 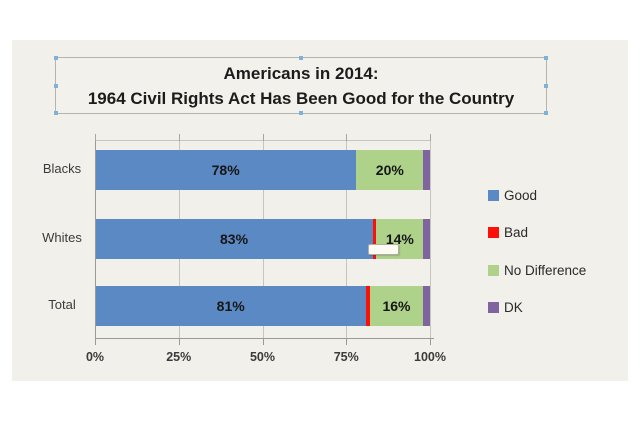 I want to click on legend-item-no-difference: No Difference, so click(x=537, y=270).